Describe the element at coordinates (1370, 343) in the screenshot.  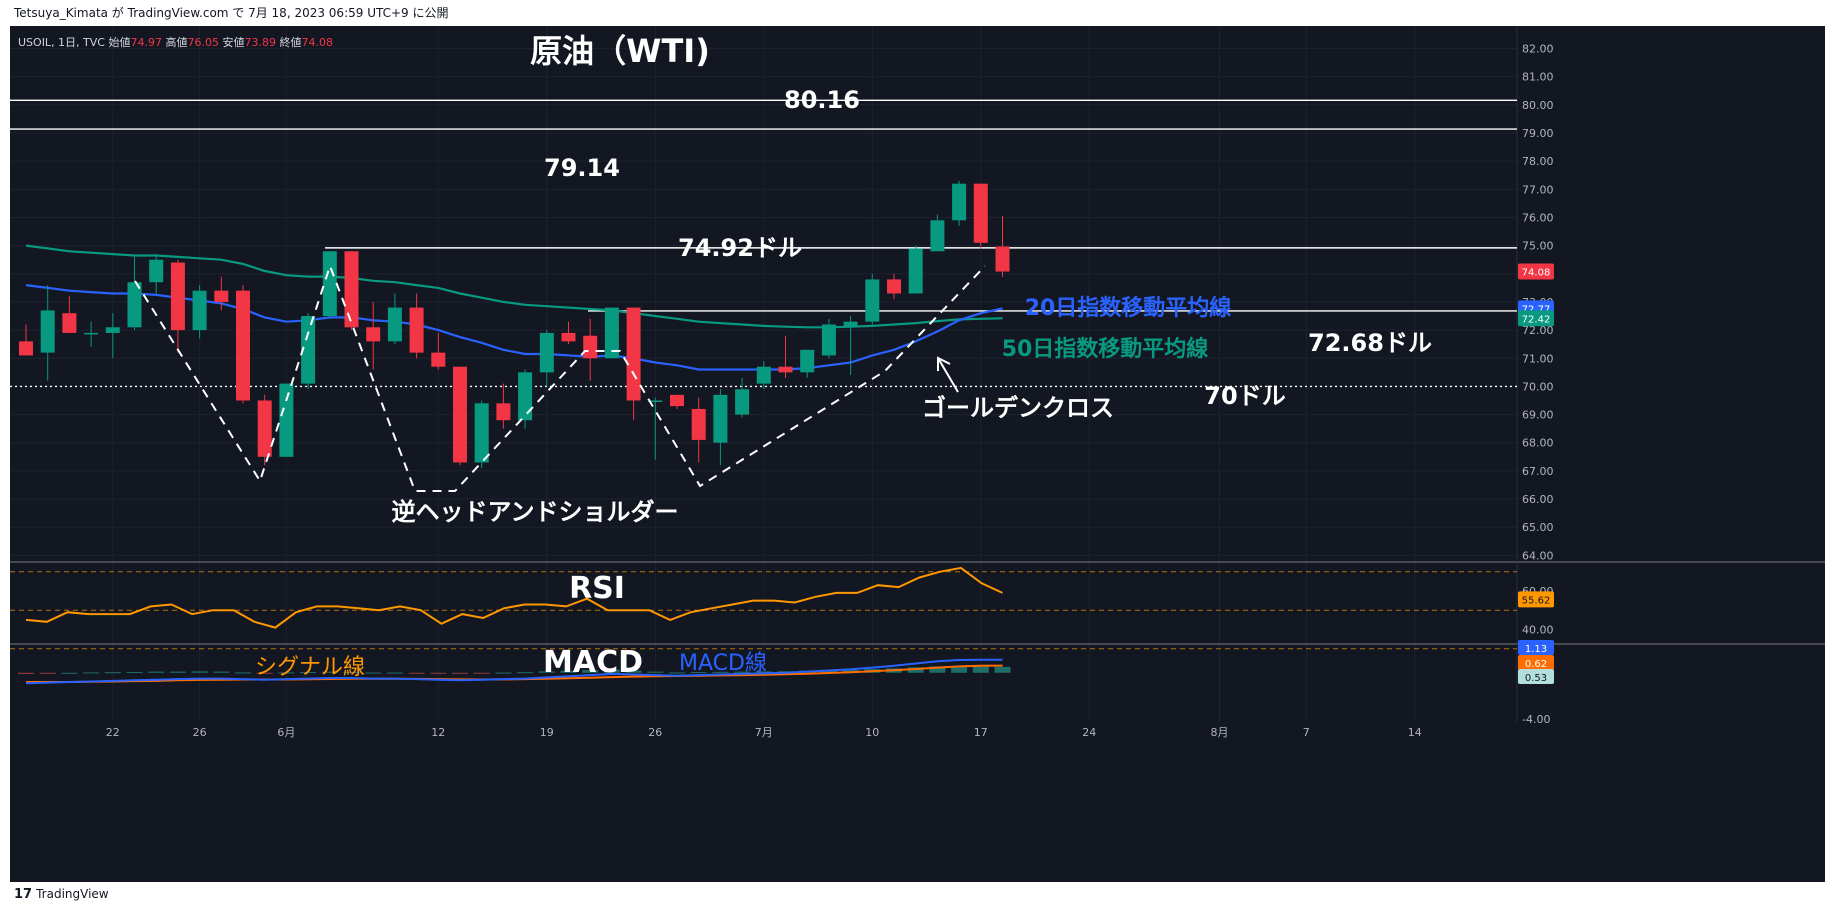
I see `level-label: 72.68ドル` at that location.